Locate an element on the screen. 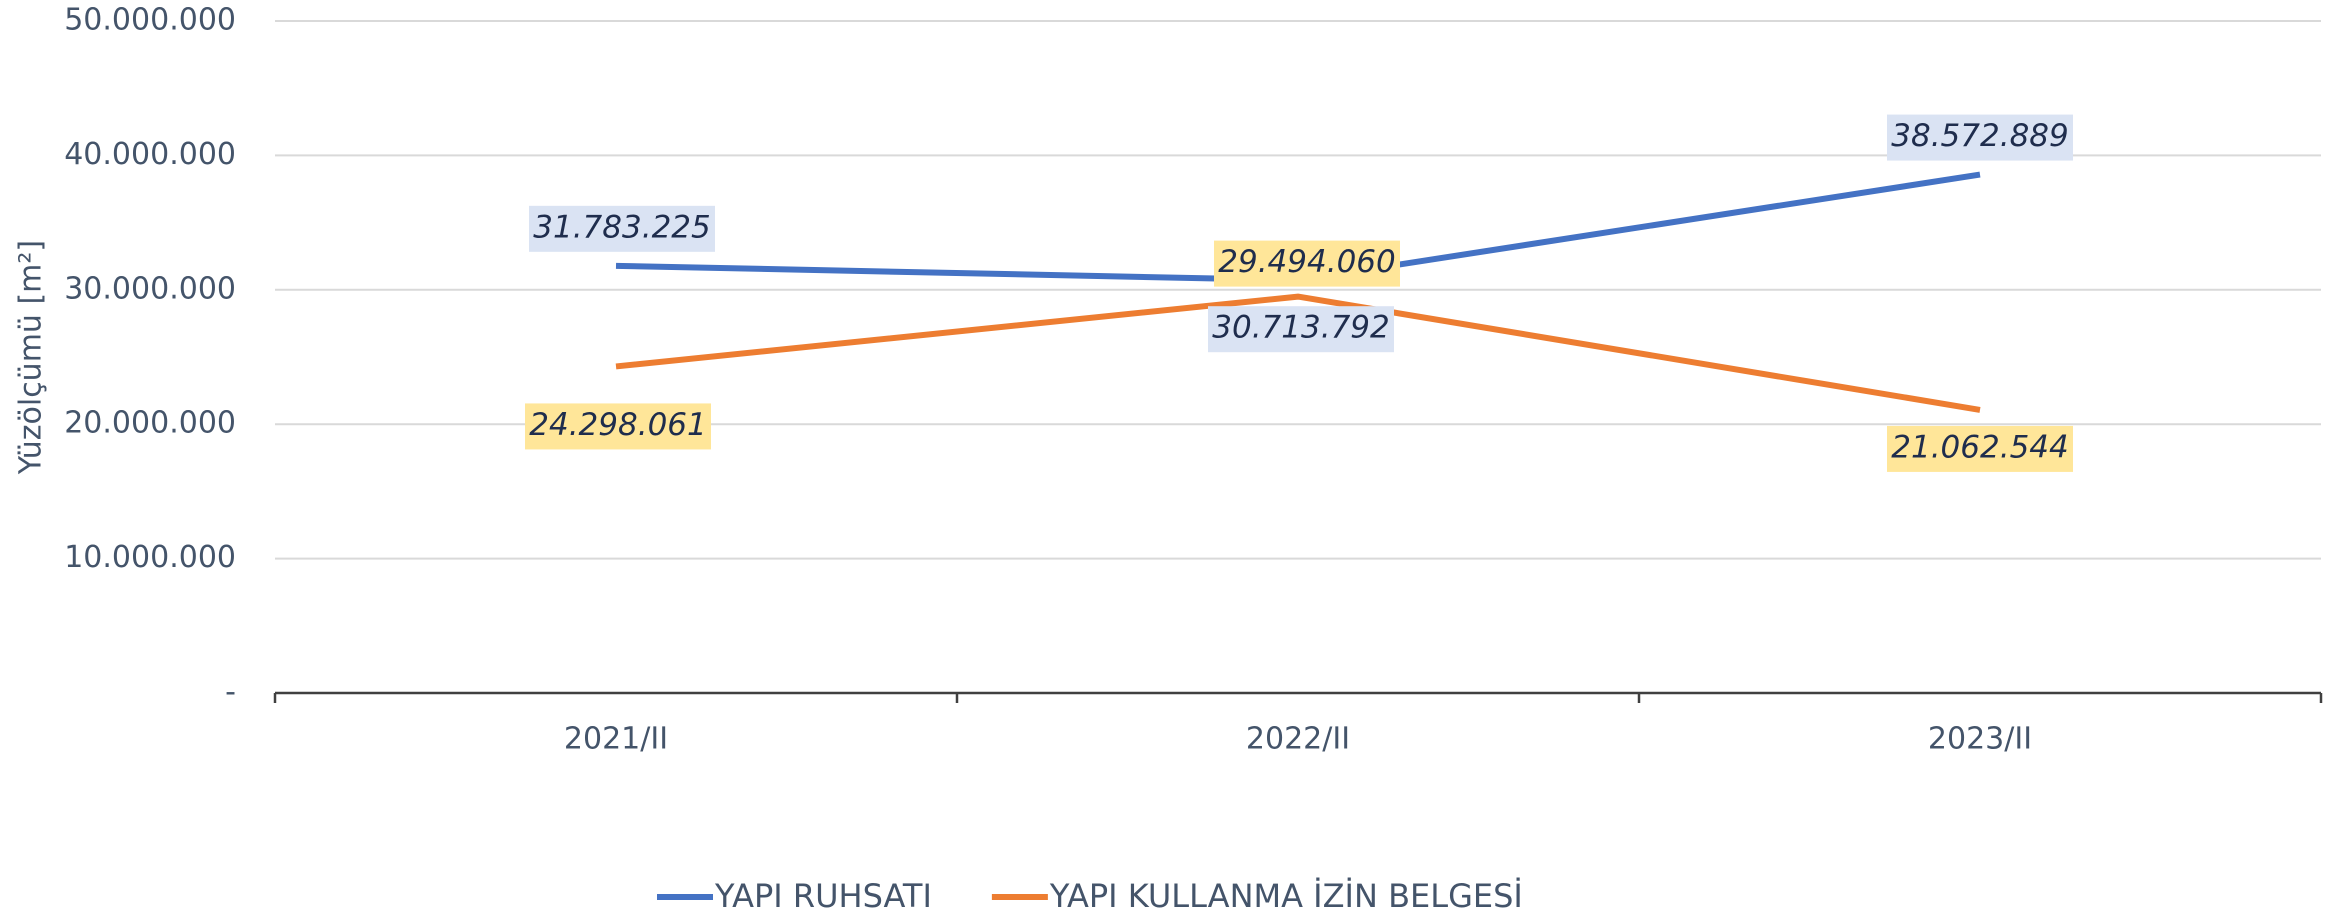  line-series is located at coordinates (1298, 353).